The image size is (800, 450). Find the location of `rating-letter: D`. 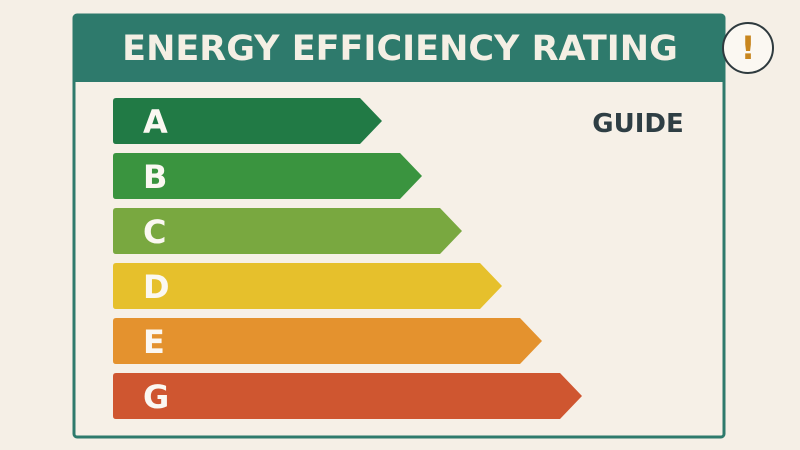

rating-letter: D is located at coordinates (156, 287).